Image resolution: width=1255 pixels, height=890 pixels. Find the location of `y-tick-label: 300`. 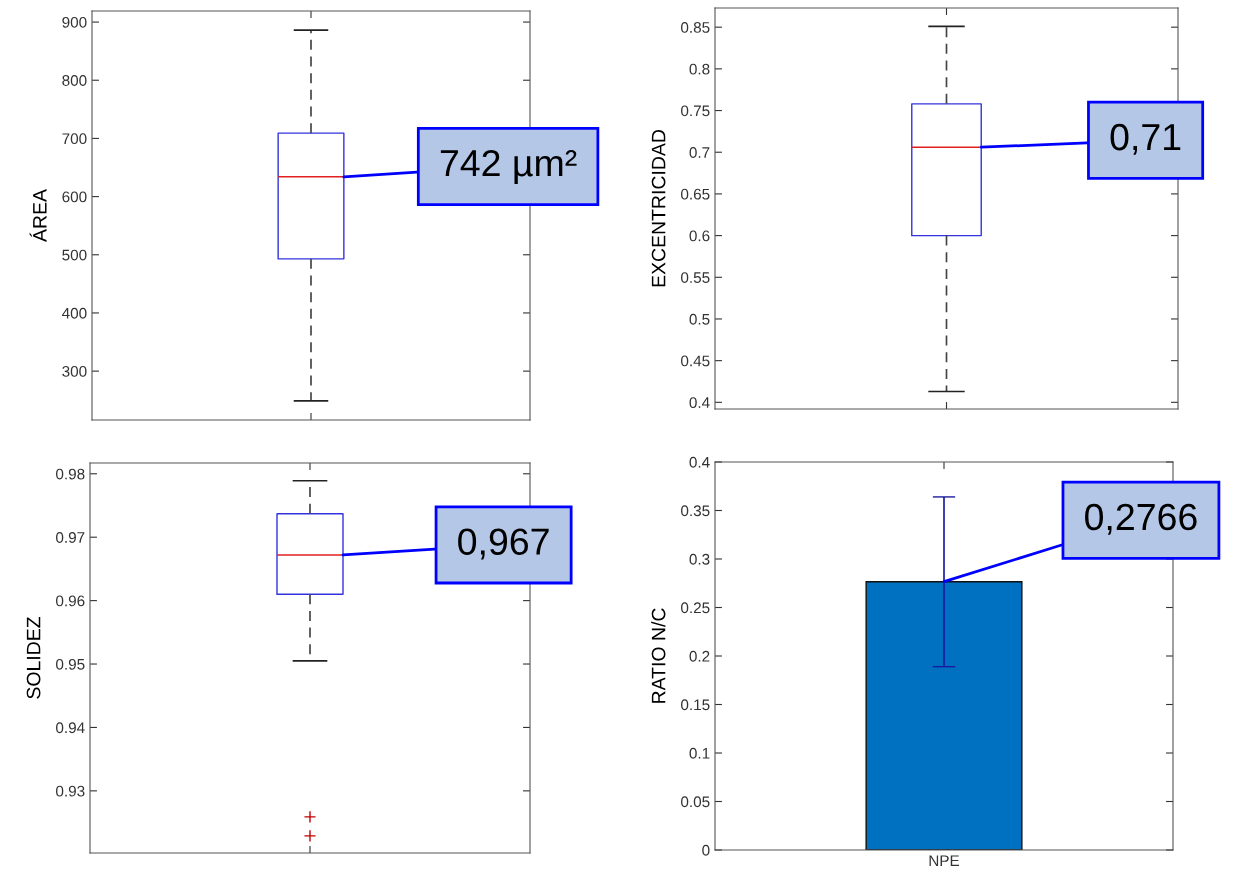

y-tick-label: 300 is located at coordinates (74, 371).